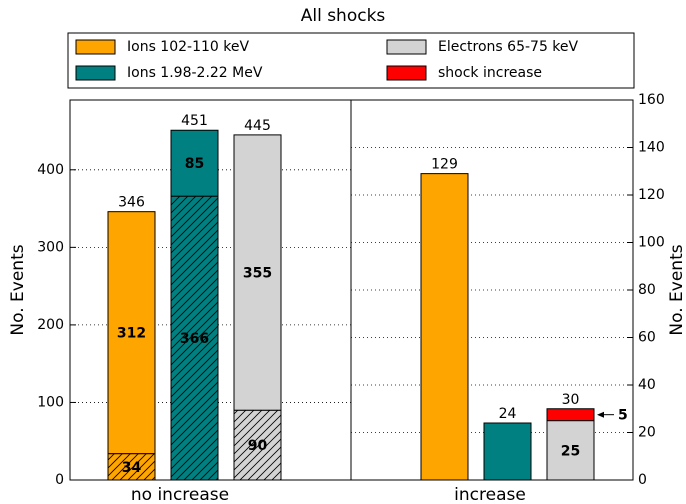 Image resolution: width=686 pixels, height=504 pixels. What do you see at coordinates (651, 195) in the screenshot?
I see `y2-tick-label: 120` at bounding box center [651, 195].